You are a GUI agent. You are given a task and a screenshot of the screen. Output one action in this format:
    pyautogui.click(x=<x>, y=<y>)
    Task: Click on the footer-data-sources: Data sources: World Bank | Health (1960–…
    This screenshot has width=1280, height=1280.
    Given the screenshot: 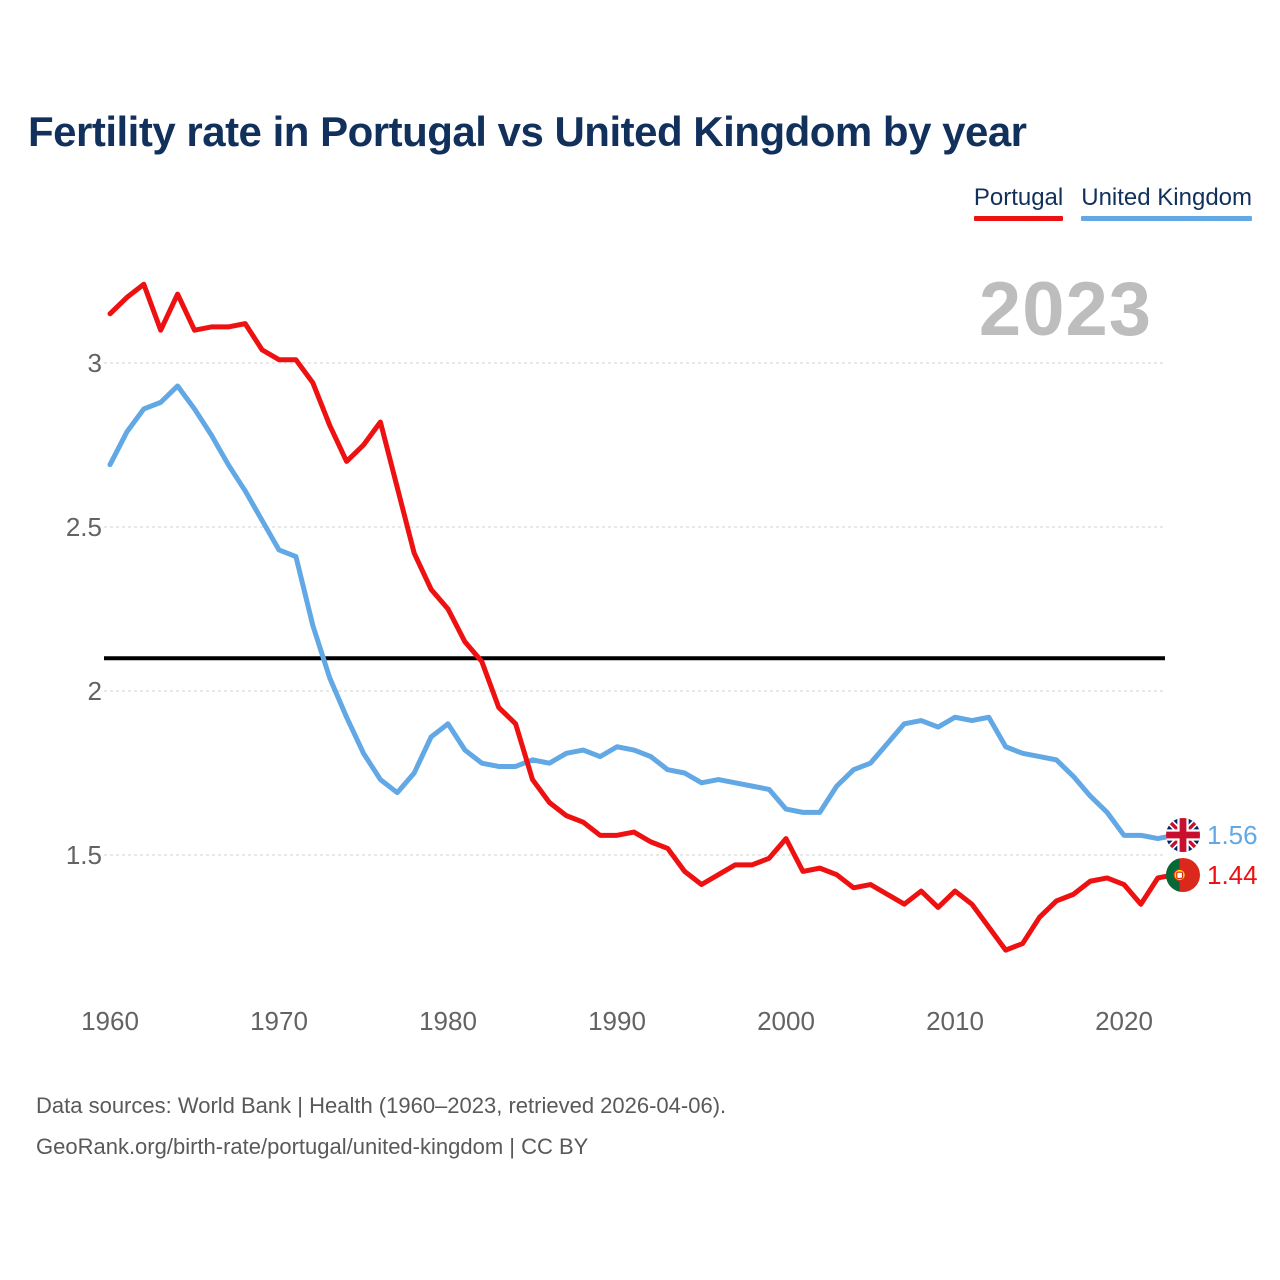 What is the action you would take?
    pyautogui.click(x=381, y=1105)
    